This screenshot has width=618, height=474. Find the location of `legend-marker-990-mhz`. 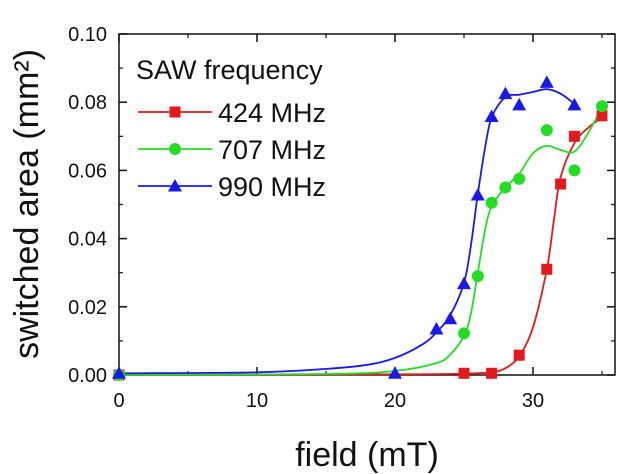

legend-marker-990-mhz is located at coordinates (175, 185).